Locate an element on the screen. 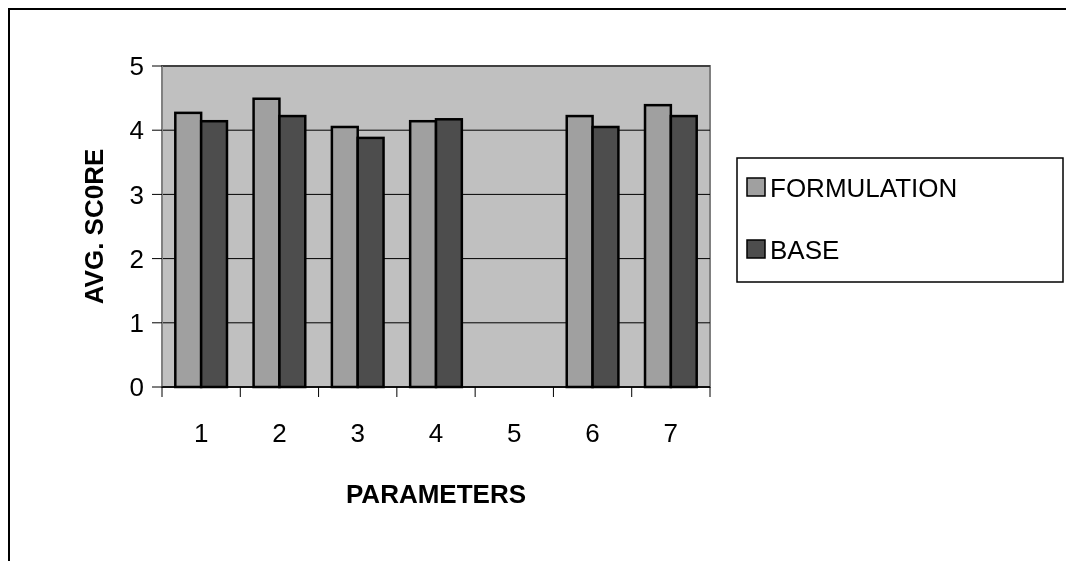 The image size is (1068, 561). y-tick-label: 3 is located at coordinates (136, 194).